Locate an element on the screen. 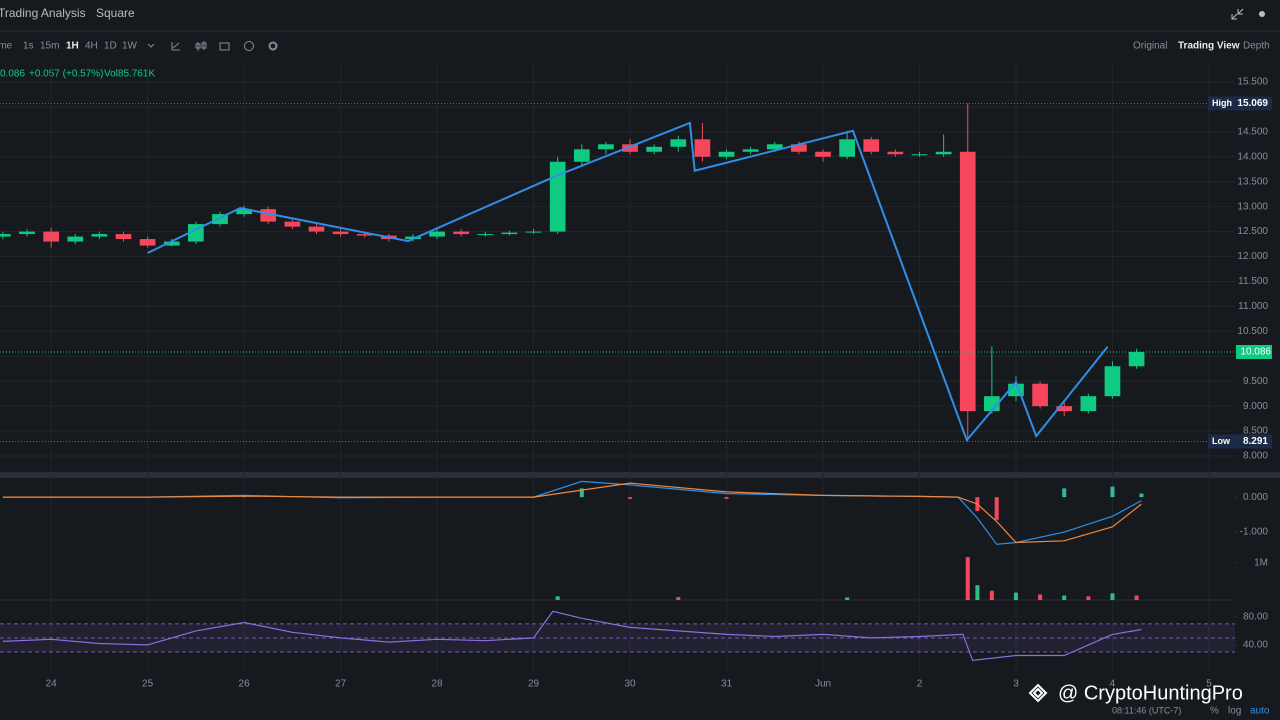  add-icon is located at coordinates (249, 46).